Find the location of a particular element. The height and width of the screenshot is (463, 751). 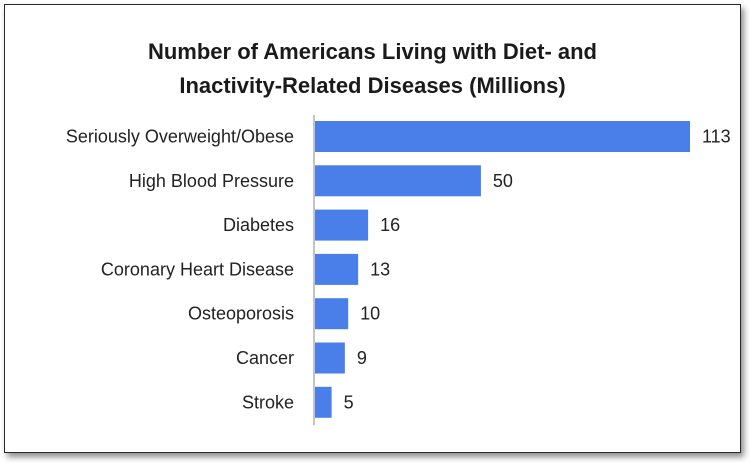

category-label: High Blood Pressure is located at coordinates (211, 181).